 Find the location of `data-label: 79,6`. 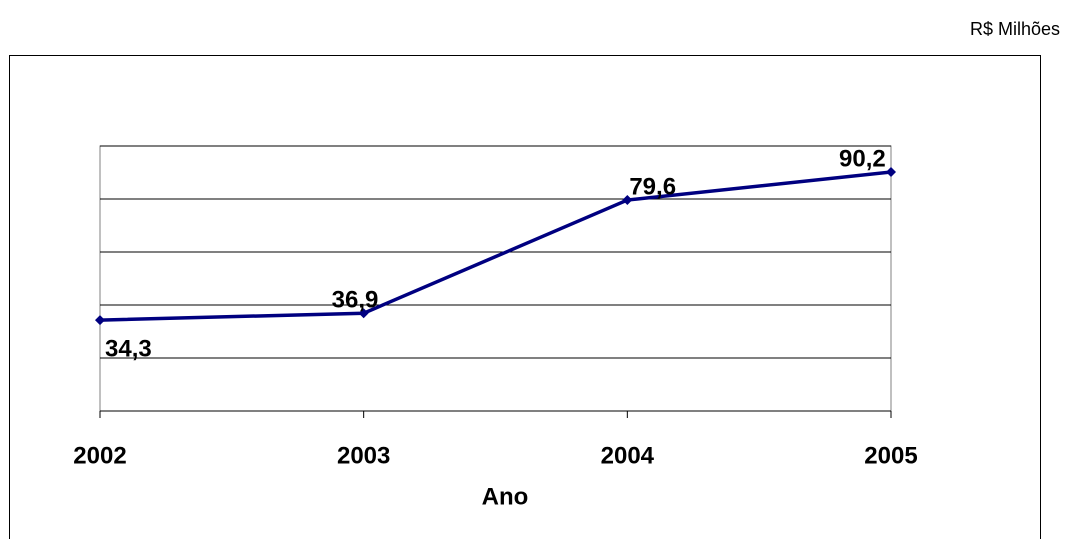

data-label: 79,6 is located at coordinates (652, 186).